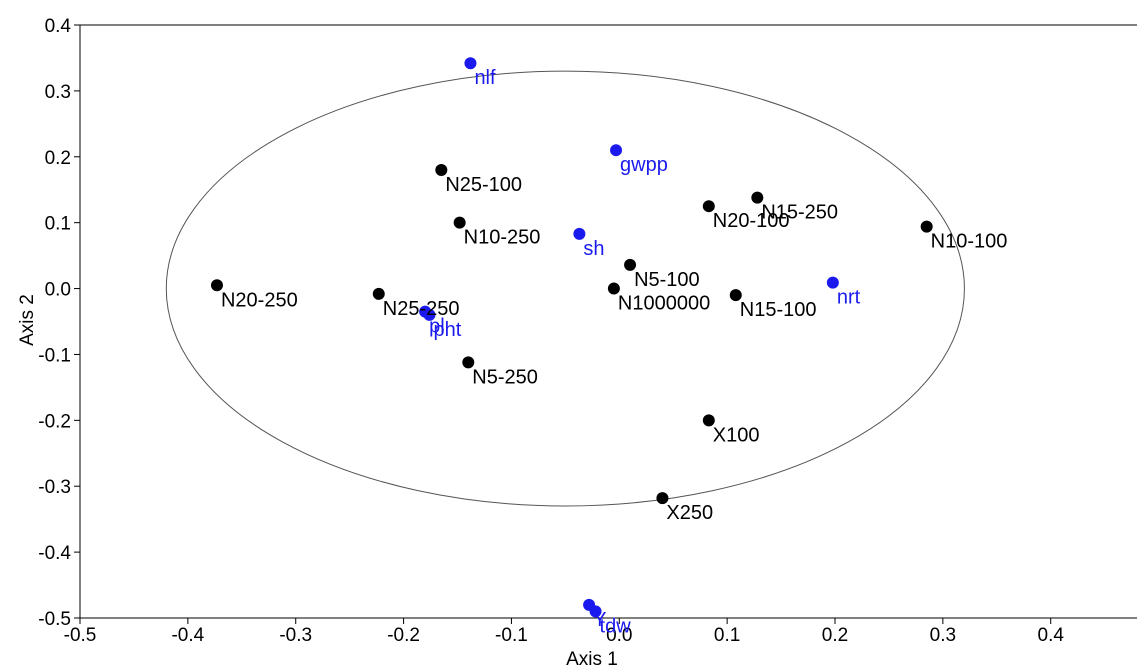 Image resolution: width=1137 pixels, height=665 pixels. Describe the element at coordinates (483, 185) in the screenshot. I see `point-label: N25-100` at that location.